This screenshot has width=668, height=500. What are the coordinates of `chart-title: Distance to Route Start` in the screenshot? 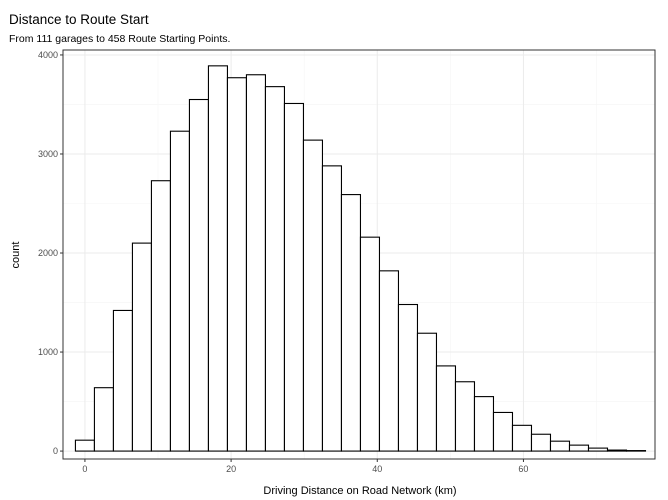 It's located at (79, 19).